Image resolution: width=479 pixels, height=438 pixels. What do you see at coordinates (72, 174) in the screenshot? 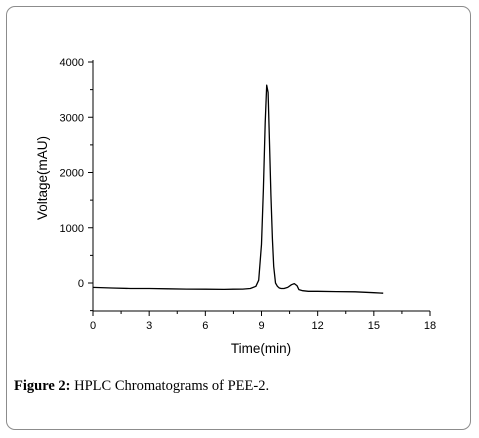
I see `y-tick-label: 2000` at bounding box center [72, 174].